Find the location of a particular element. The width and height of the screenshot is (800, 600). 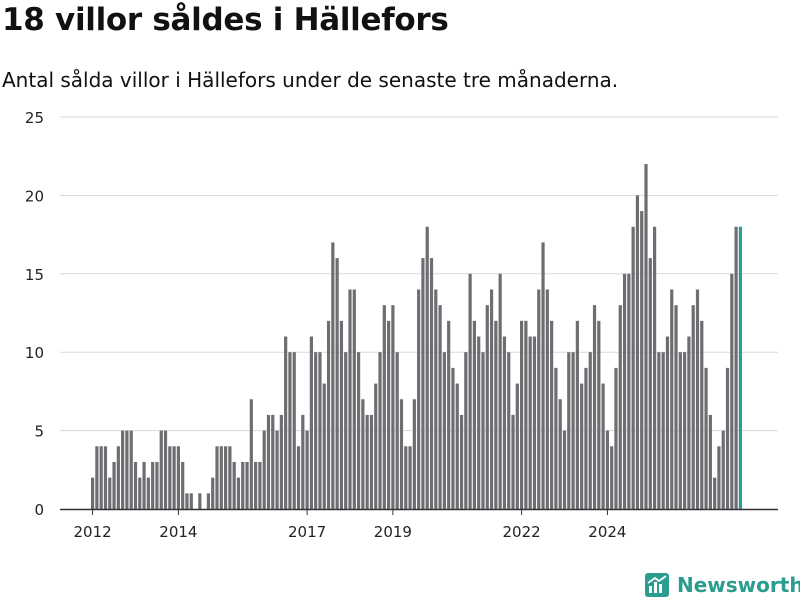

x-tick-label: 2017 is located at coordinates (307, 532).